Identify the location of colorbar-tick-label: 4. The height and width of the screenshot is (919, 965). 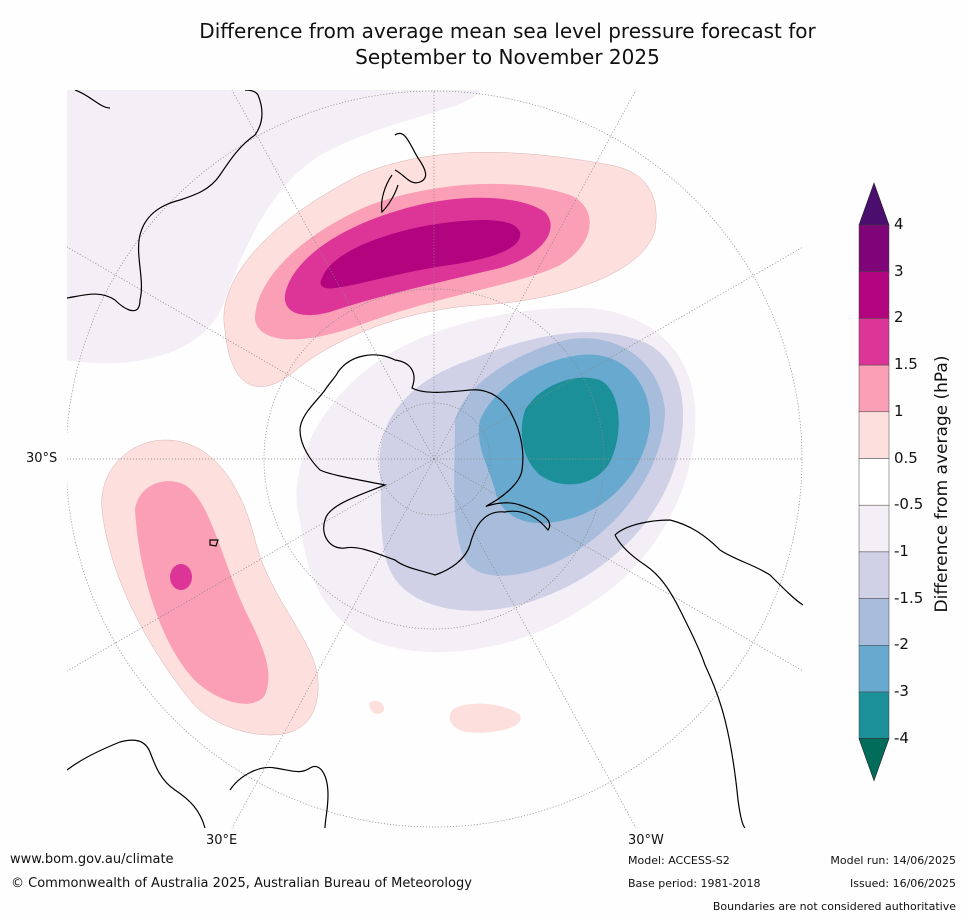
(899, 224).